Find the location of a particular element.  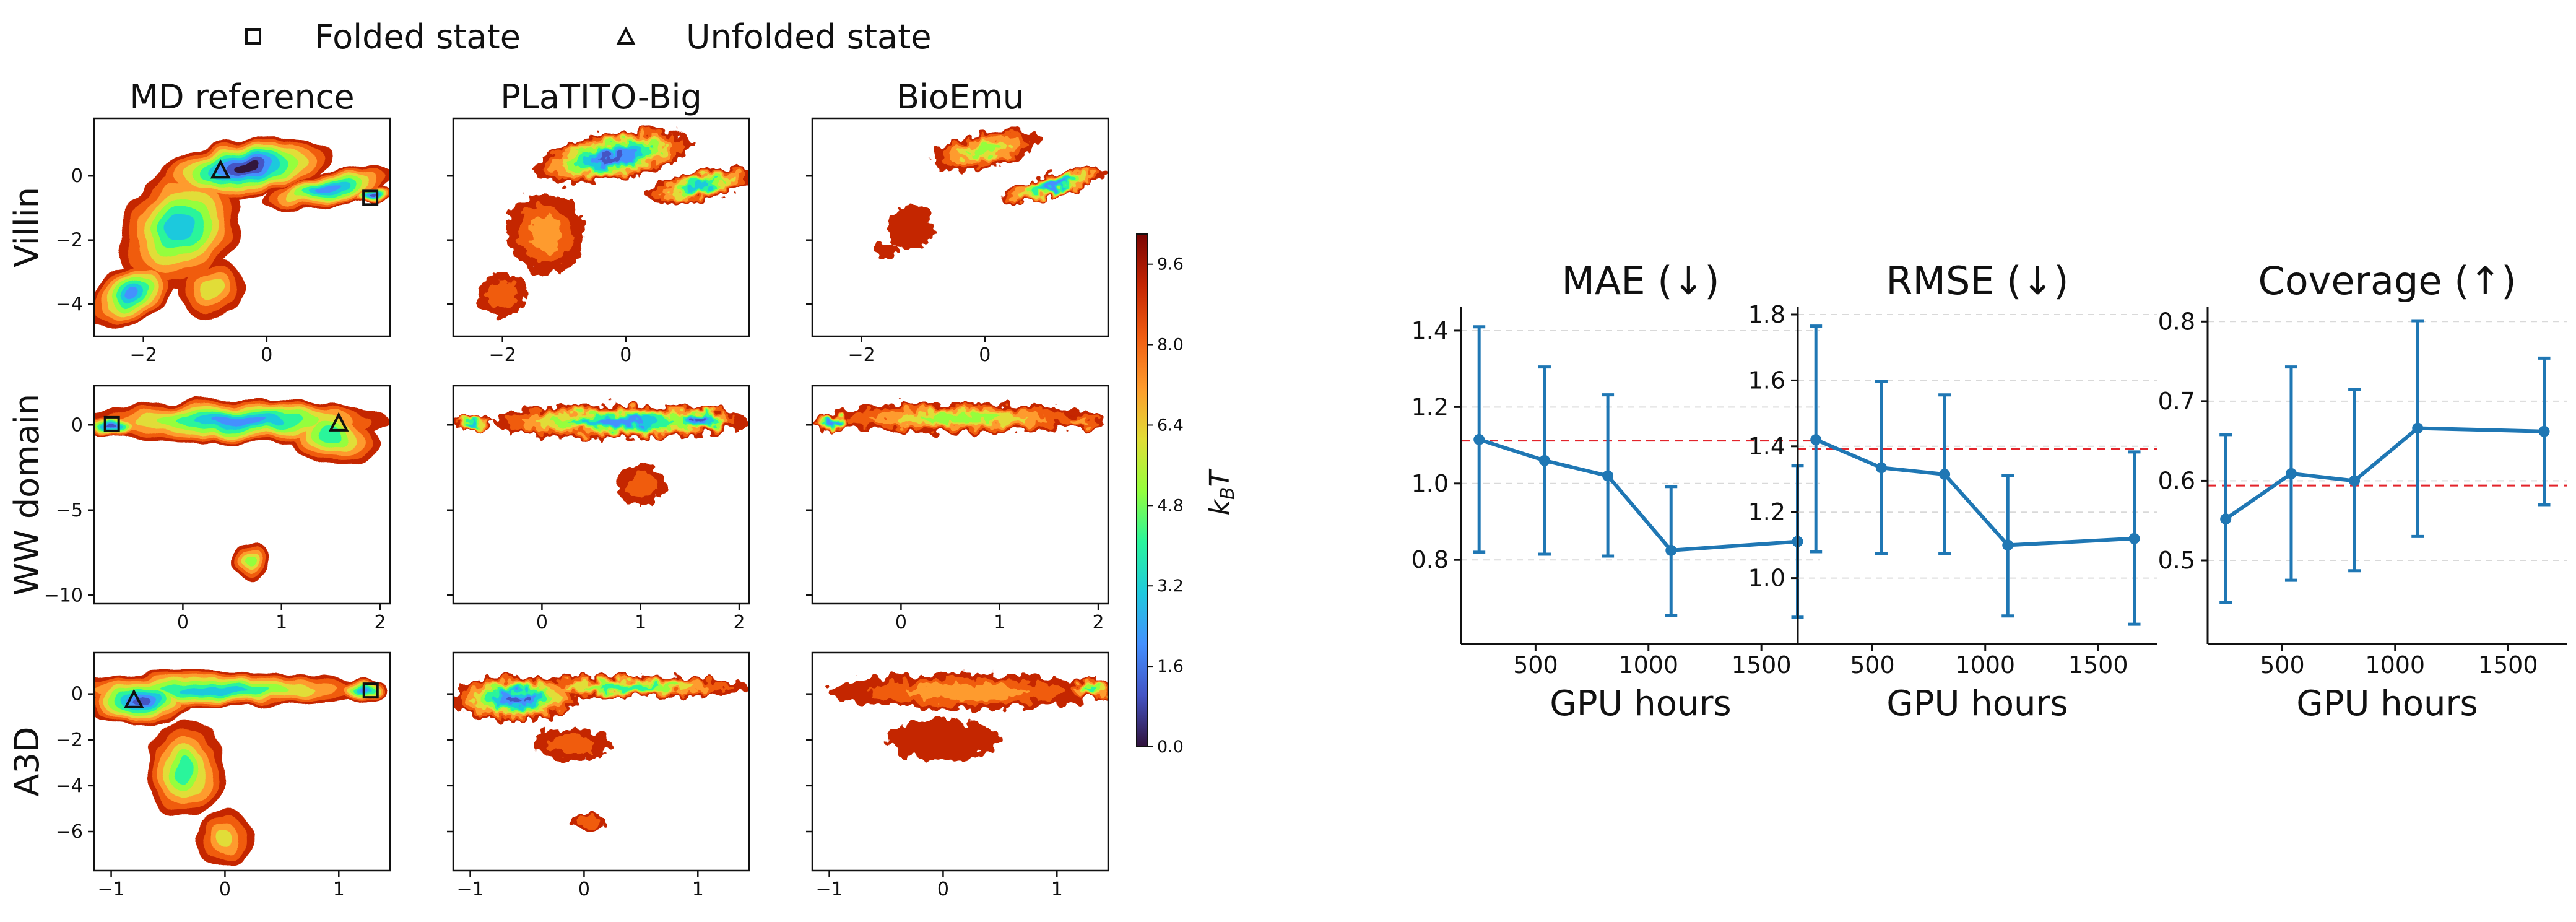

row-label-2: WW domain is located at coordinates (26, 495).